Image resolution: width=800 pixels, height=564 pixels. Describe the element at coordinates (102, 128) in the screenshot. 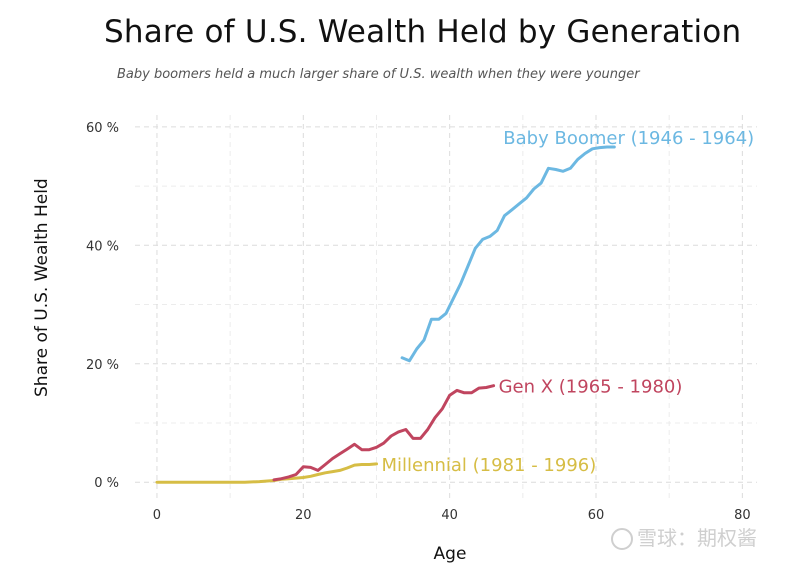

I see `y-tick-label: 60 %` at that location.